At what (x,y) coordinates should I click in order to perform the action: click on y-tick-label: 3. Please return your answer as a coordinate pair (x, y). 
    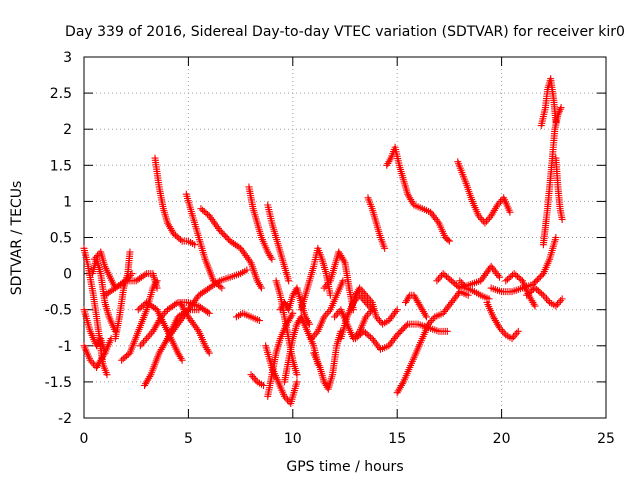
    Looking at the image, I should click on (67, 58).